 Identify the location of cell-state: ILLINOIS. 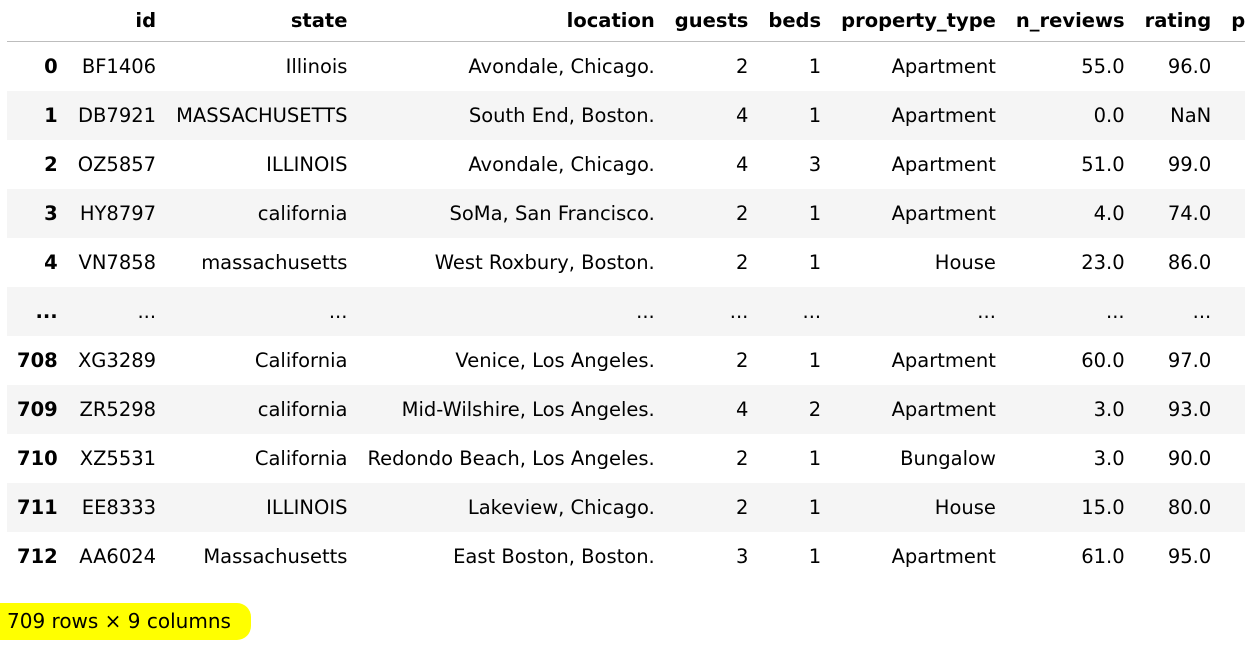
(307, 507).